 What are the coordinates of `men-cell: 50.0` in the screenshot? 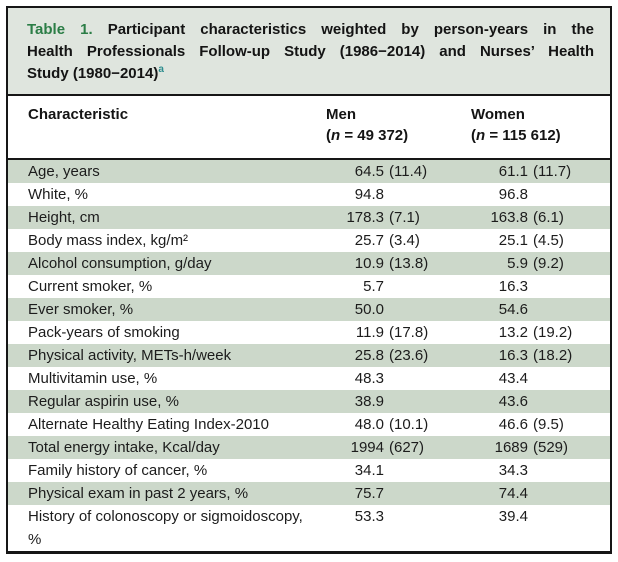 It's located at (395, 309).